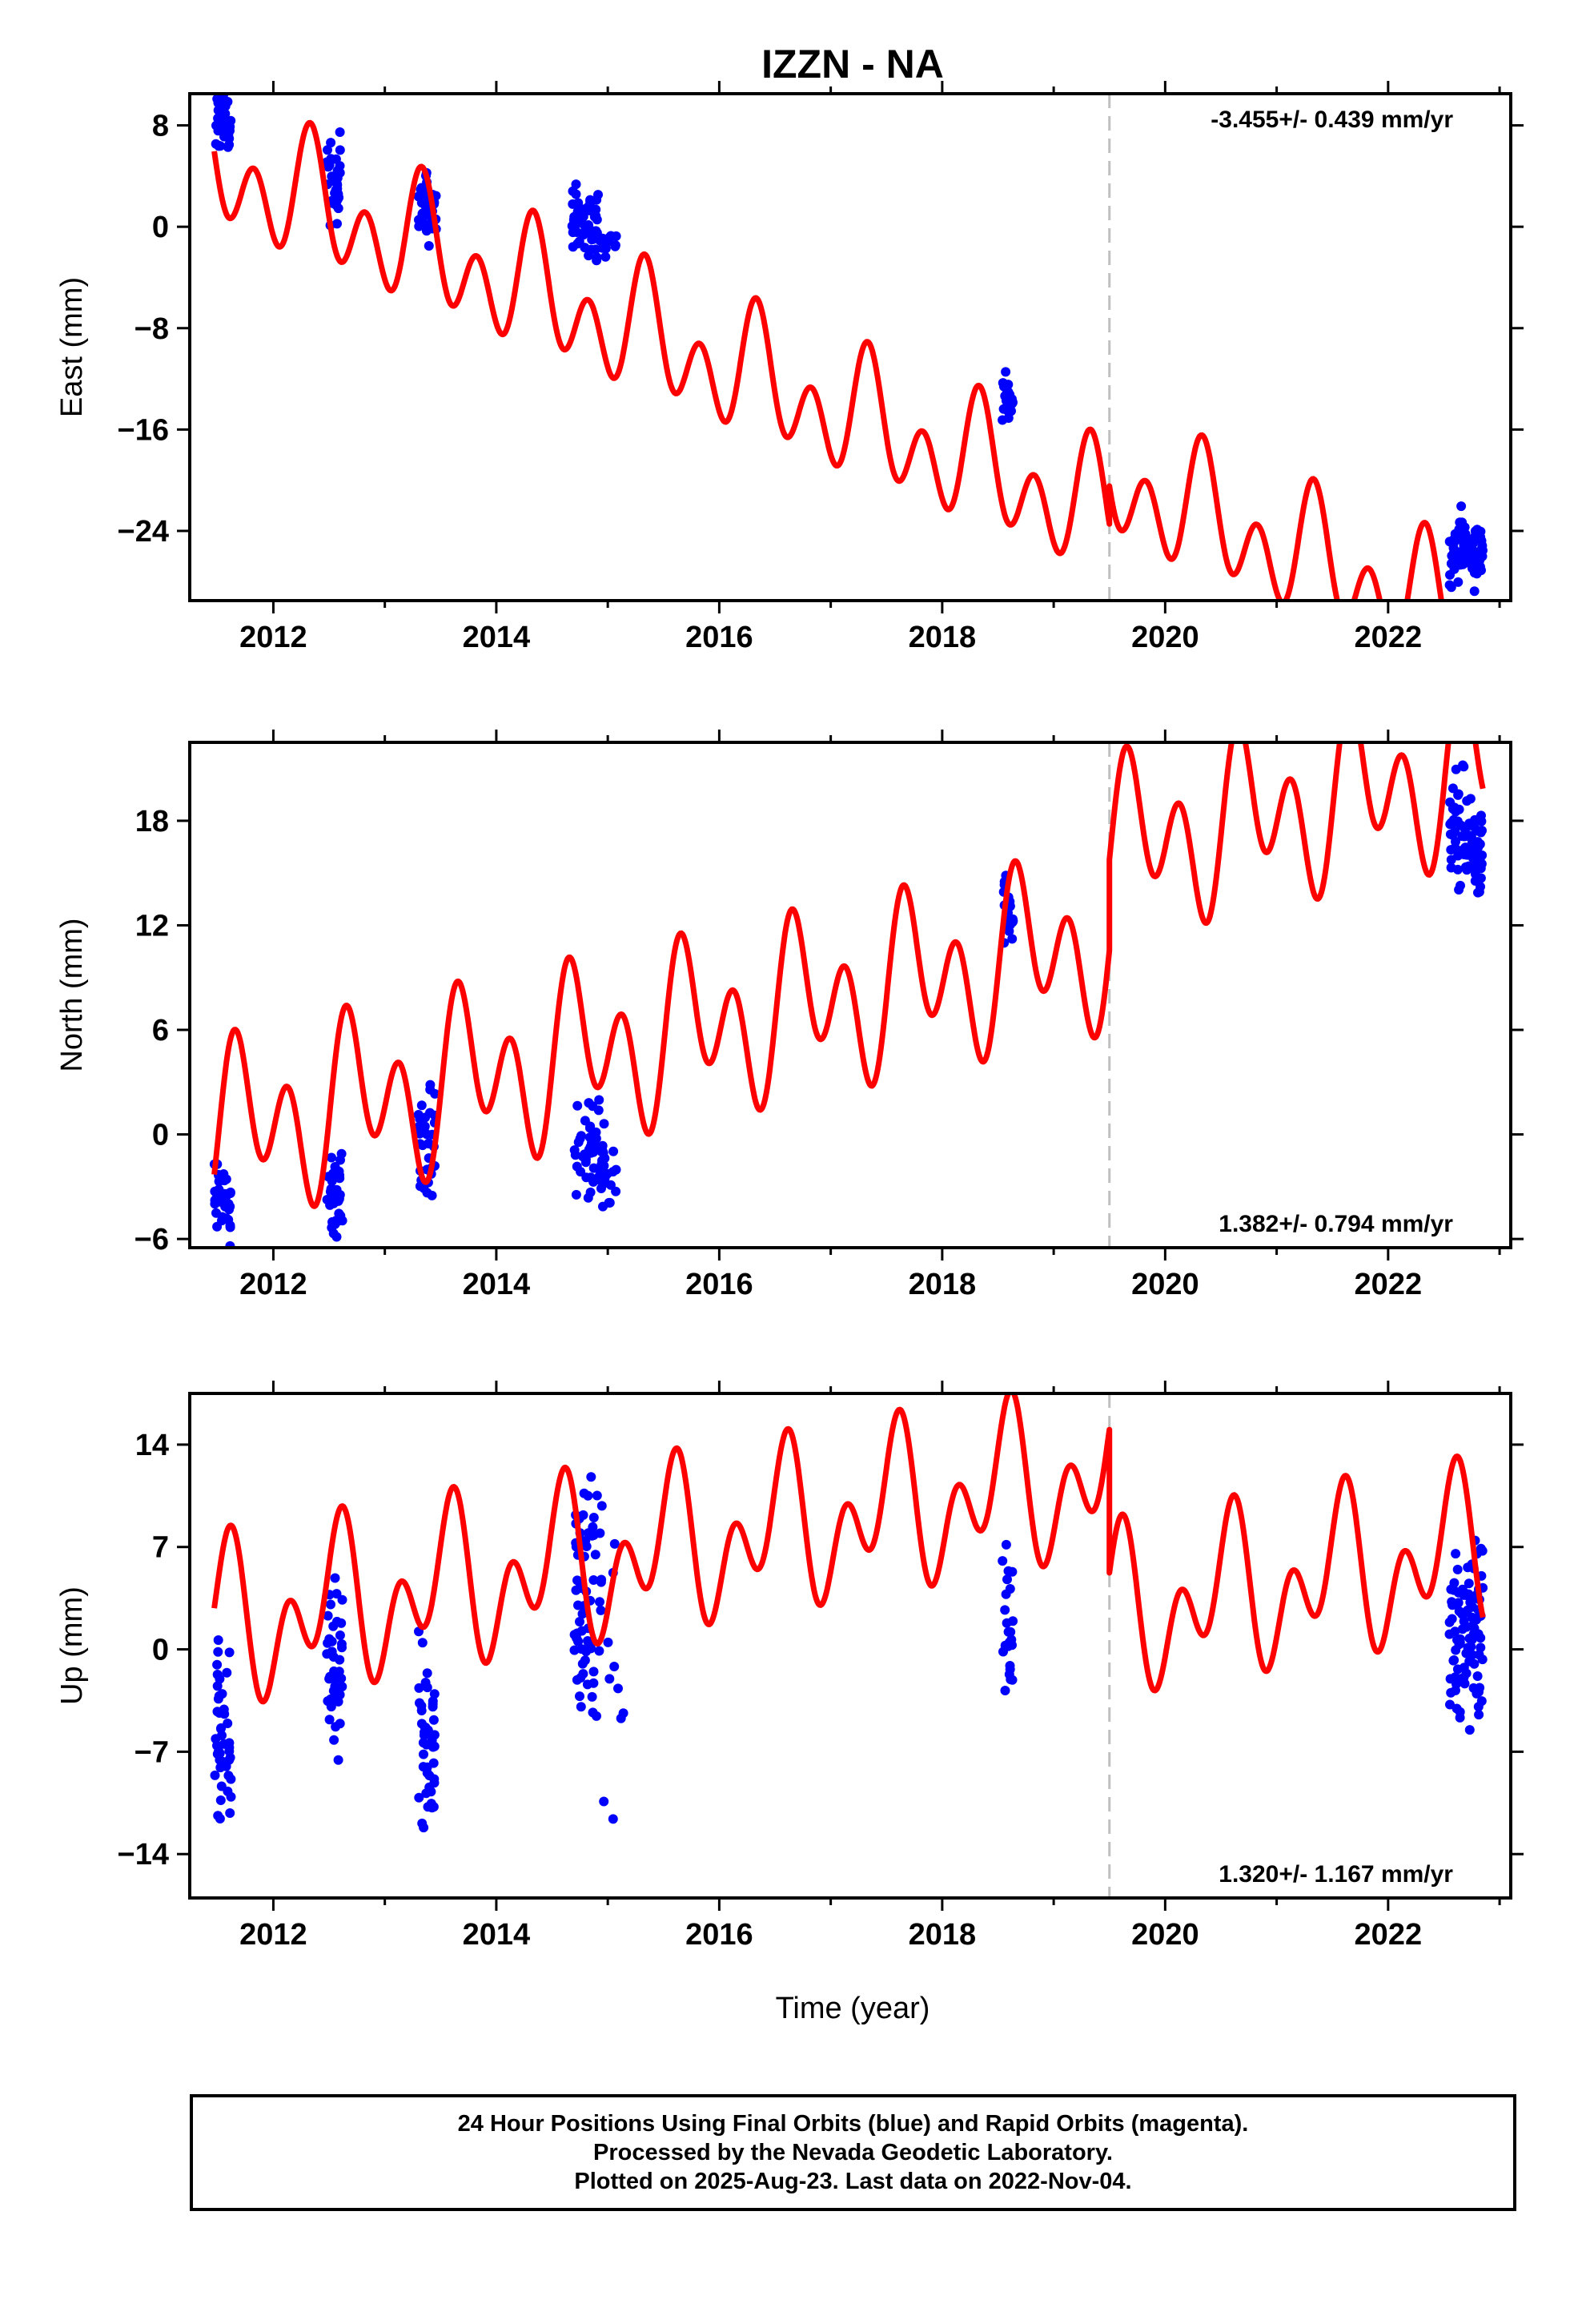 The width and height of the screenshot is (1582, 2324). I want to click on y-tick-label: 0, so click(161, 1650).